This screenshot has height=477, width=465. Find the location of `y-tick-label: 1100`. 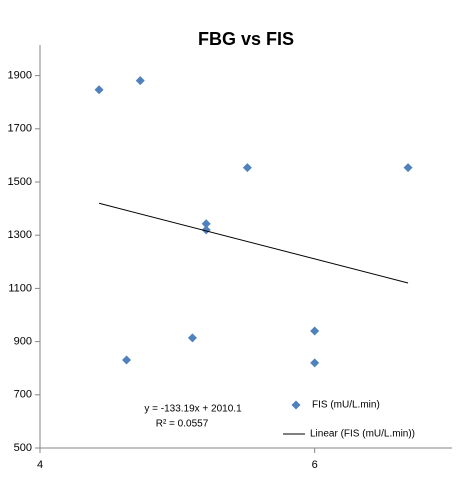

y-tick-label: 1100 is located at coordinates (20, 288).